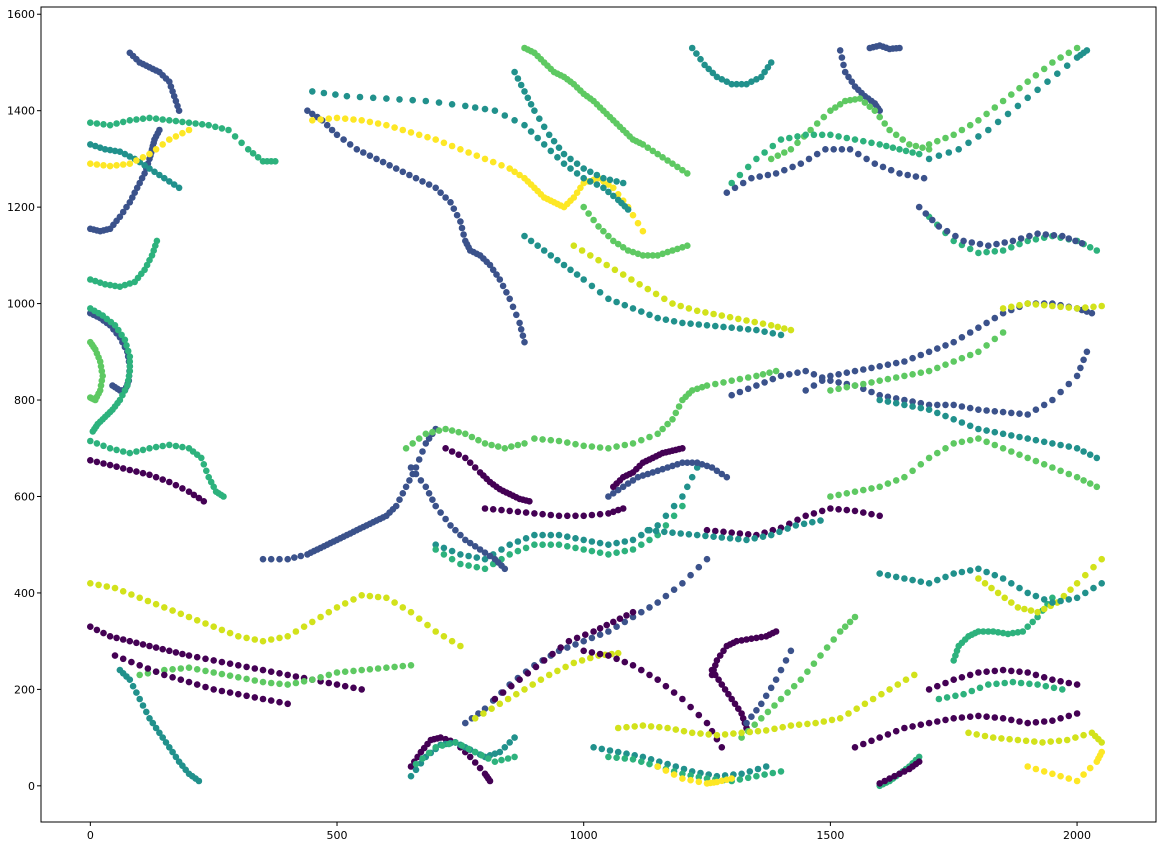  I want to click on y-tick-label: 600, so click(24, 496).